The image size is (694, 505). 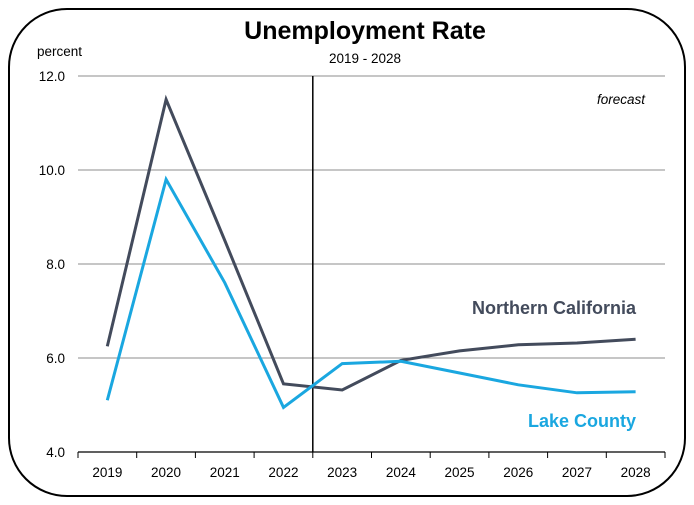 I want to click on x-tick-label: 2020, so click(x=166, y=472).